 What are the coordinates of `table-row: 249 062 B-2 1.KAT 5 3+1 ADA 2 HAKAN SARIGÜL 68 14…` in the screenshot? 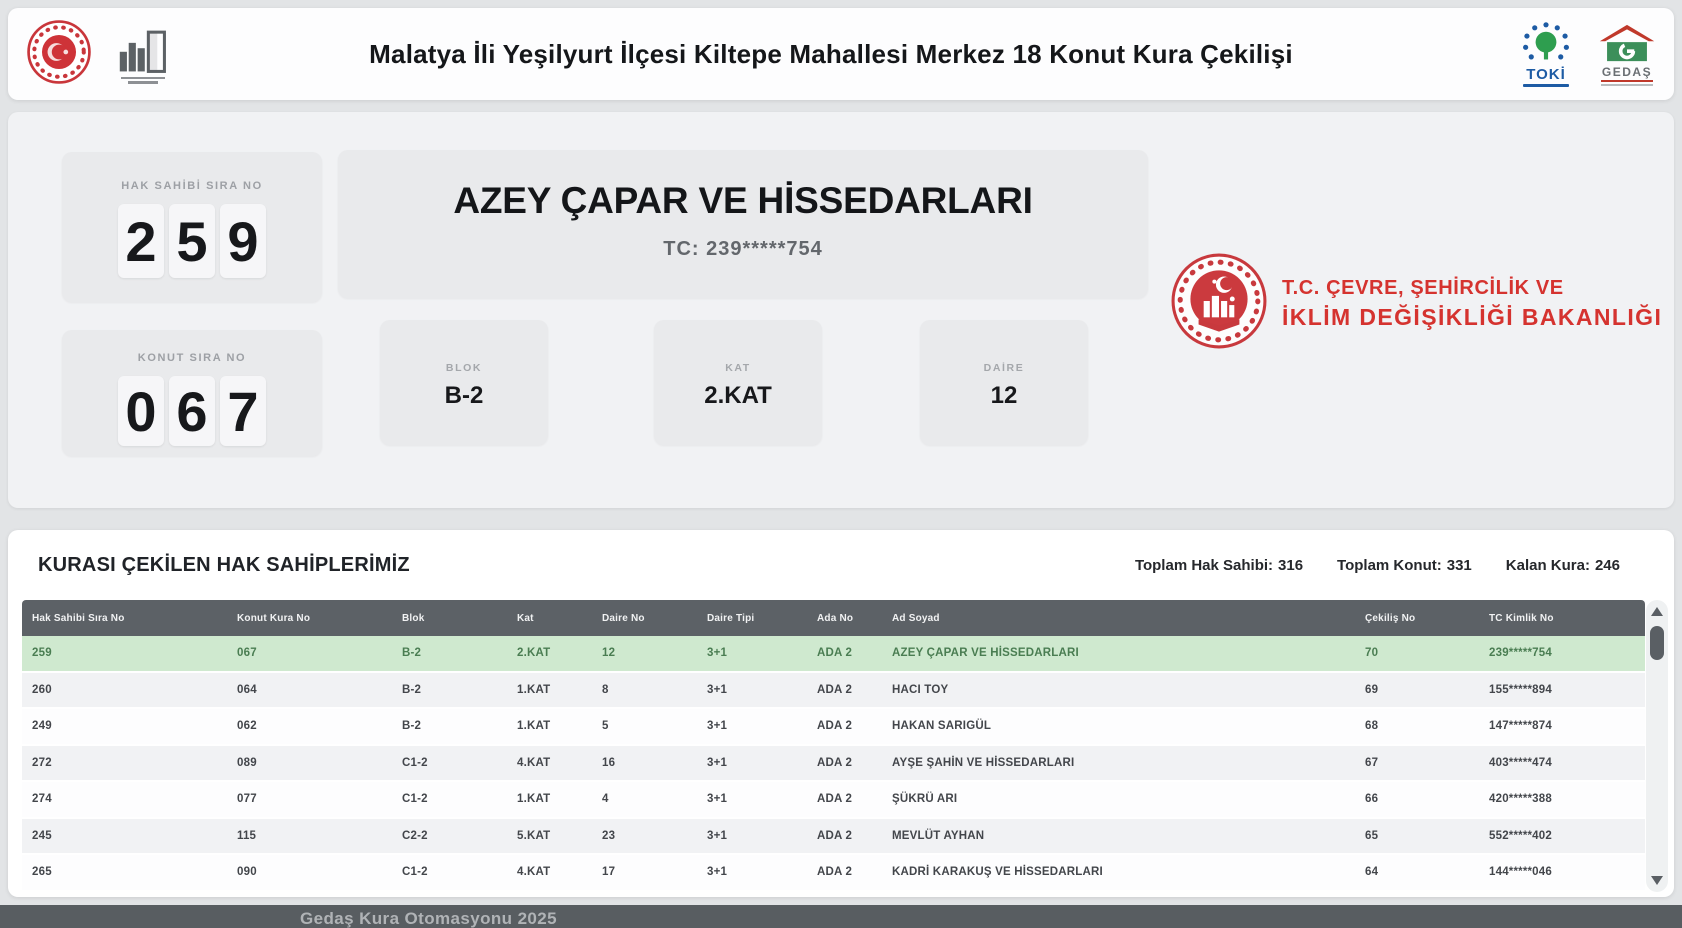 It's located at (833, 727).